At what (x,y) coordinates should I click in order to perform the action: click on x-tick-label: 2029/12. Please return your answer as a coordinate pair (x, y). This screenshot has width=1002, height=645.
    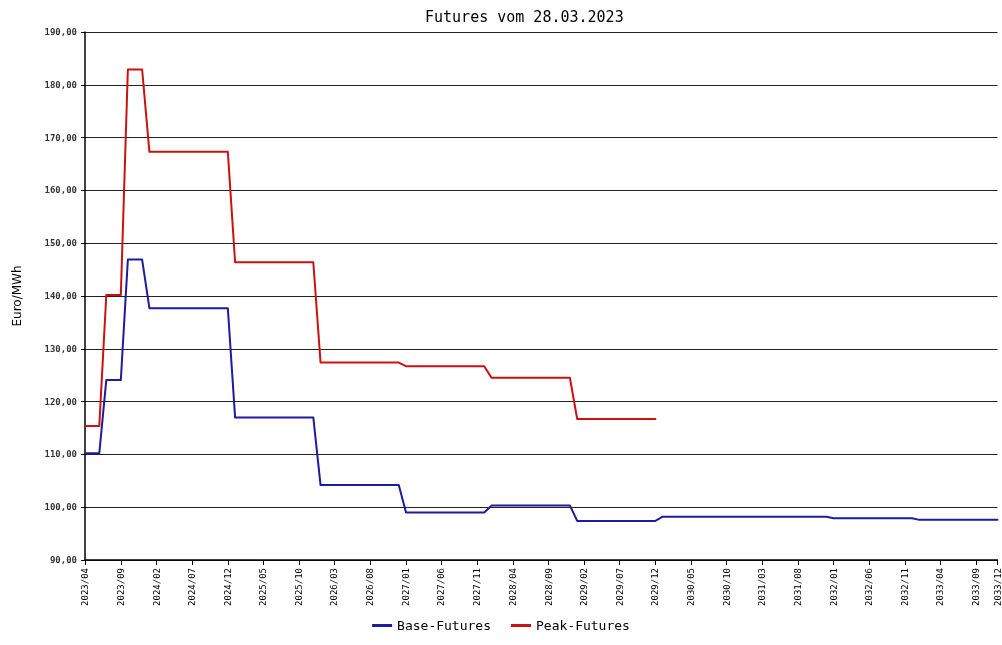
    Looking at the image, I should click on (655, 587).